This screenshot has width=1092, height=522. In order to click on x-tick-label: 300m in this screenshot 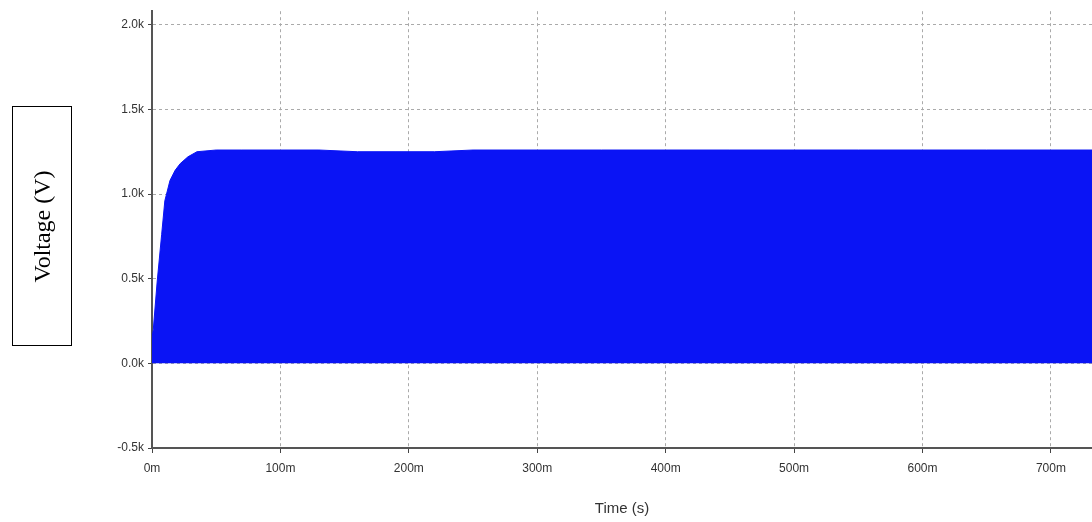, I will do `click(537, 467)`.